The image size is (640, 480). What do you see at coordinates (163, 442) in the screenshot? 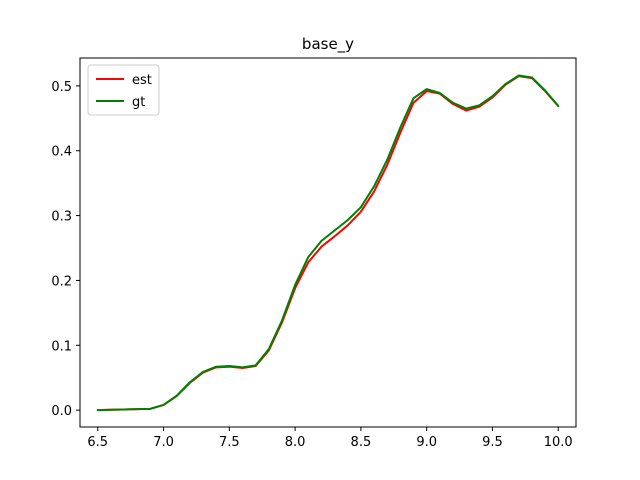
I see `x-tick-label: 7.0` at bounding box center [163, 442].